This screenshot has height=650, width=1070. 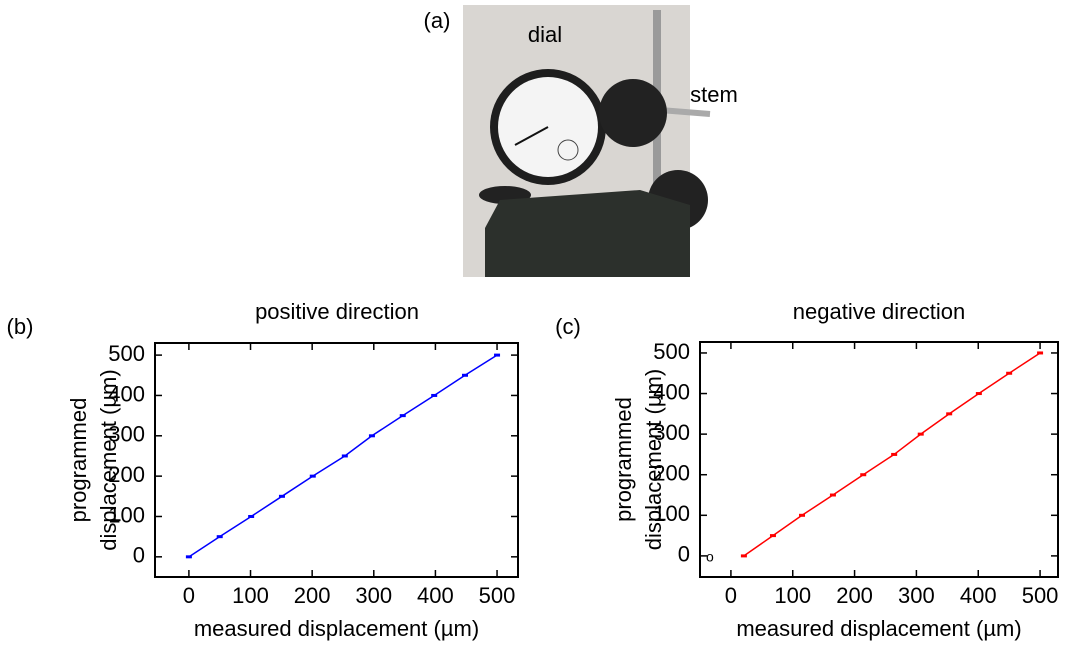 I want to click on chart-title: negative direction, so click(x=879, y=311).